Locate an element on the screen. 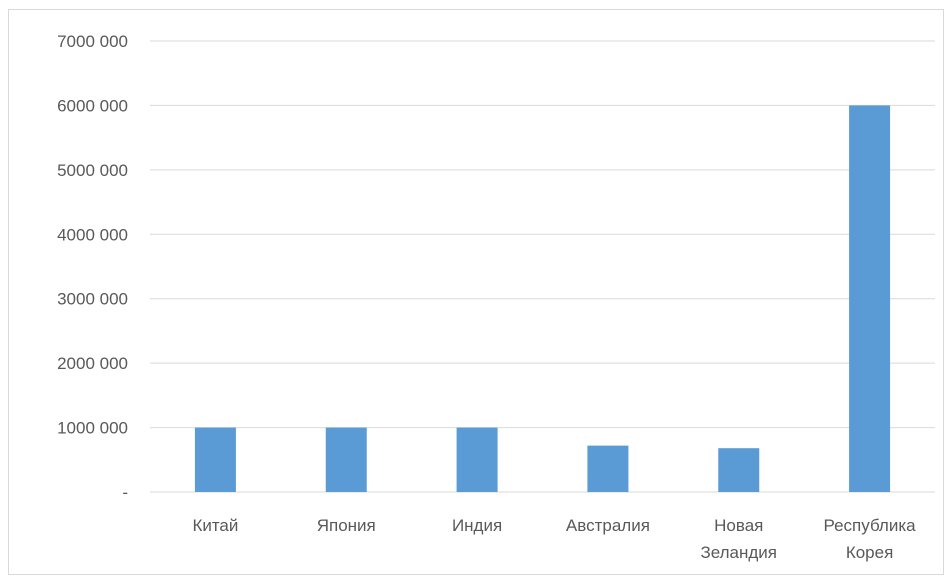  y-tick-label: - is located at coordinates (125, 492).